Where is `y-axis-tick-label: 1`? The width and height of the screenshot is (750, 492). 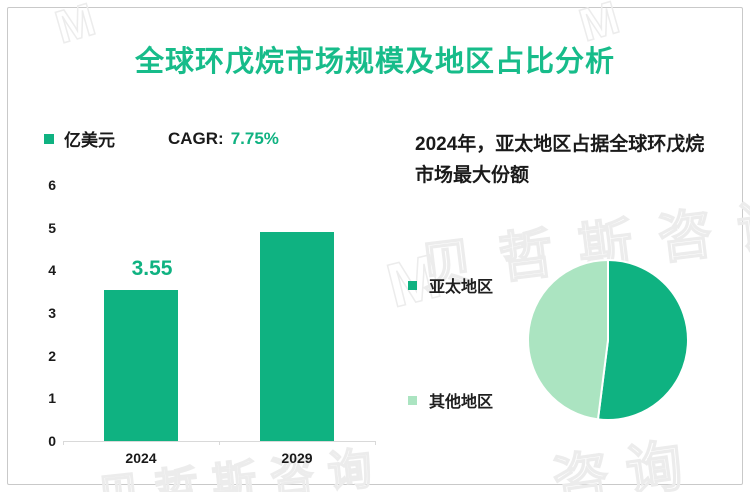 y-axis-tick-label: 1 is located at coordinates (52, 398).